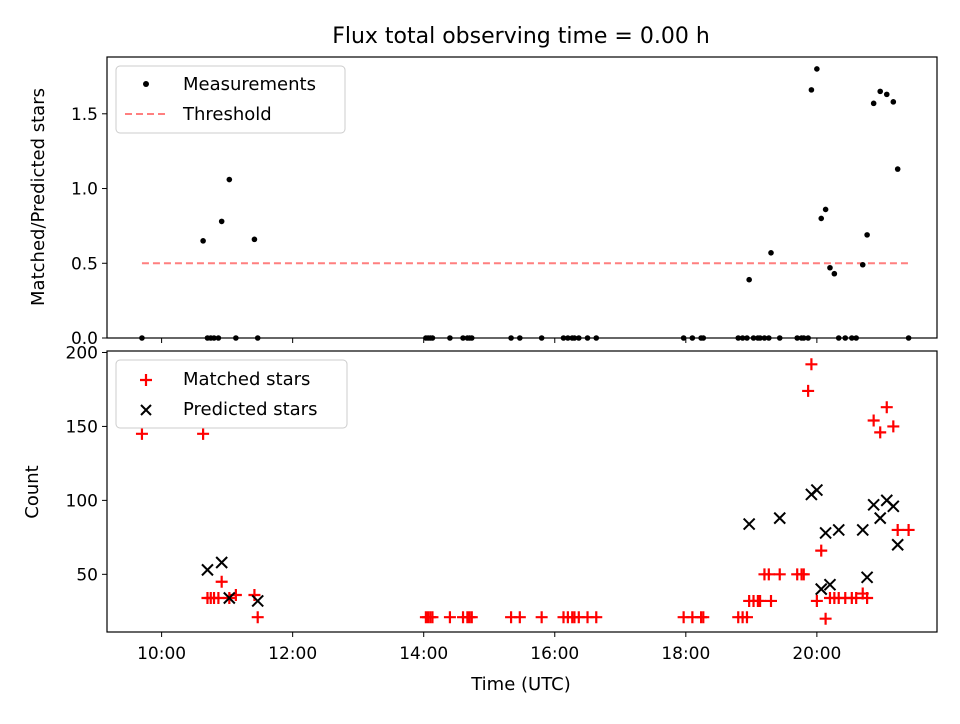 The image size is (960, 724). I want to click on bottom-y-axis-label: Count, so click(32, 491).